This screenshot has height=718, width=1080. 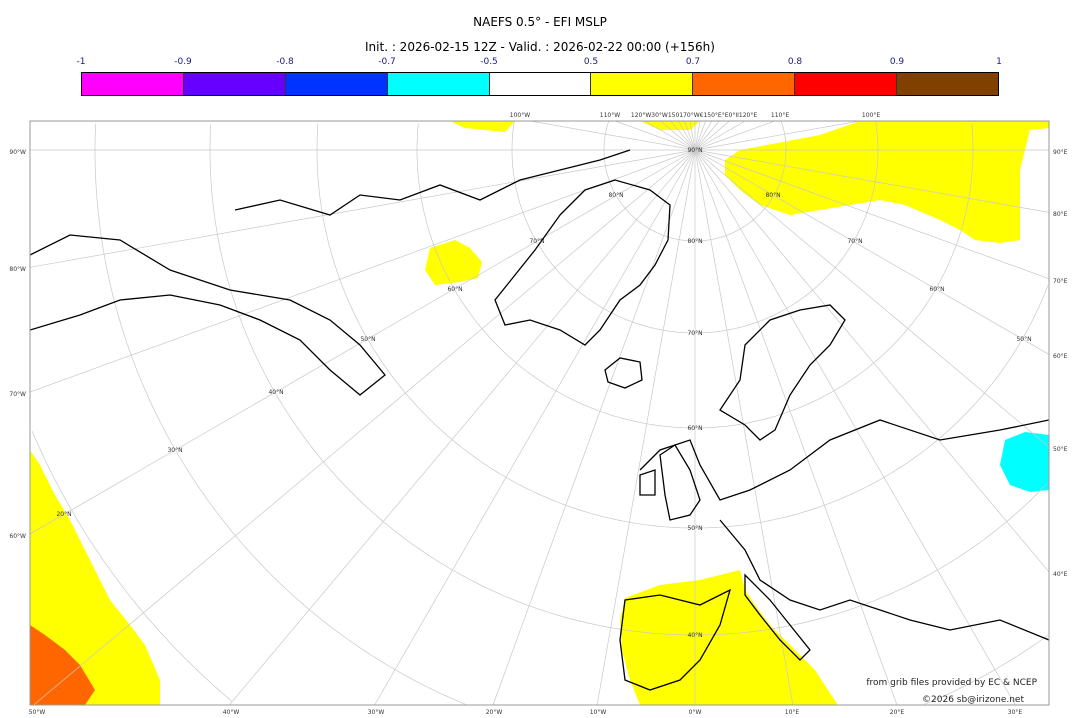 I want to click on axis-label: 100°W, so click(x=520, y=115).